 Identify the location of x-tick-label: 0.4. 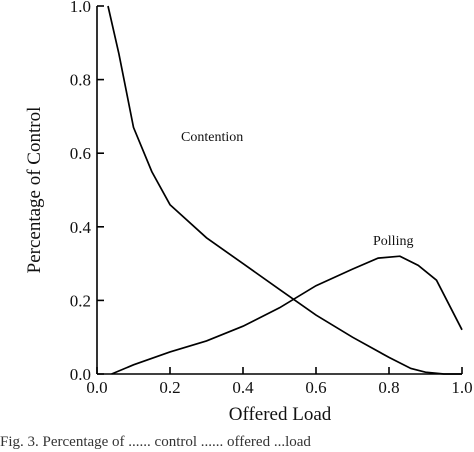
(243, 387).